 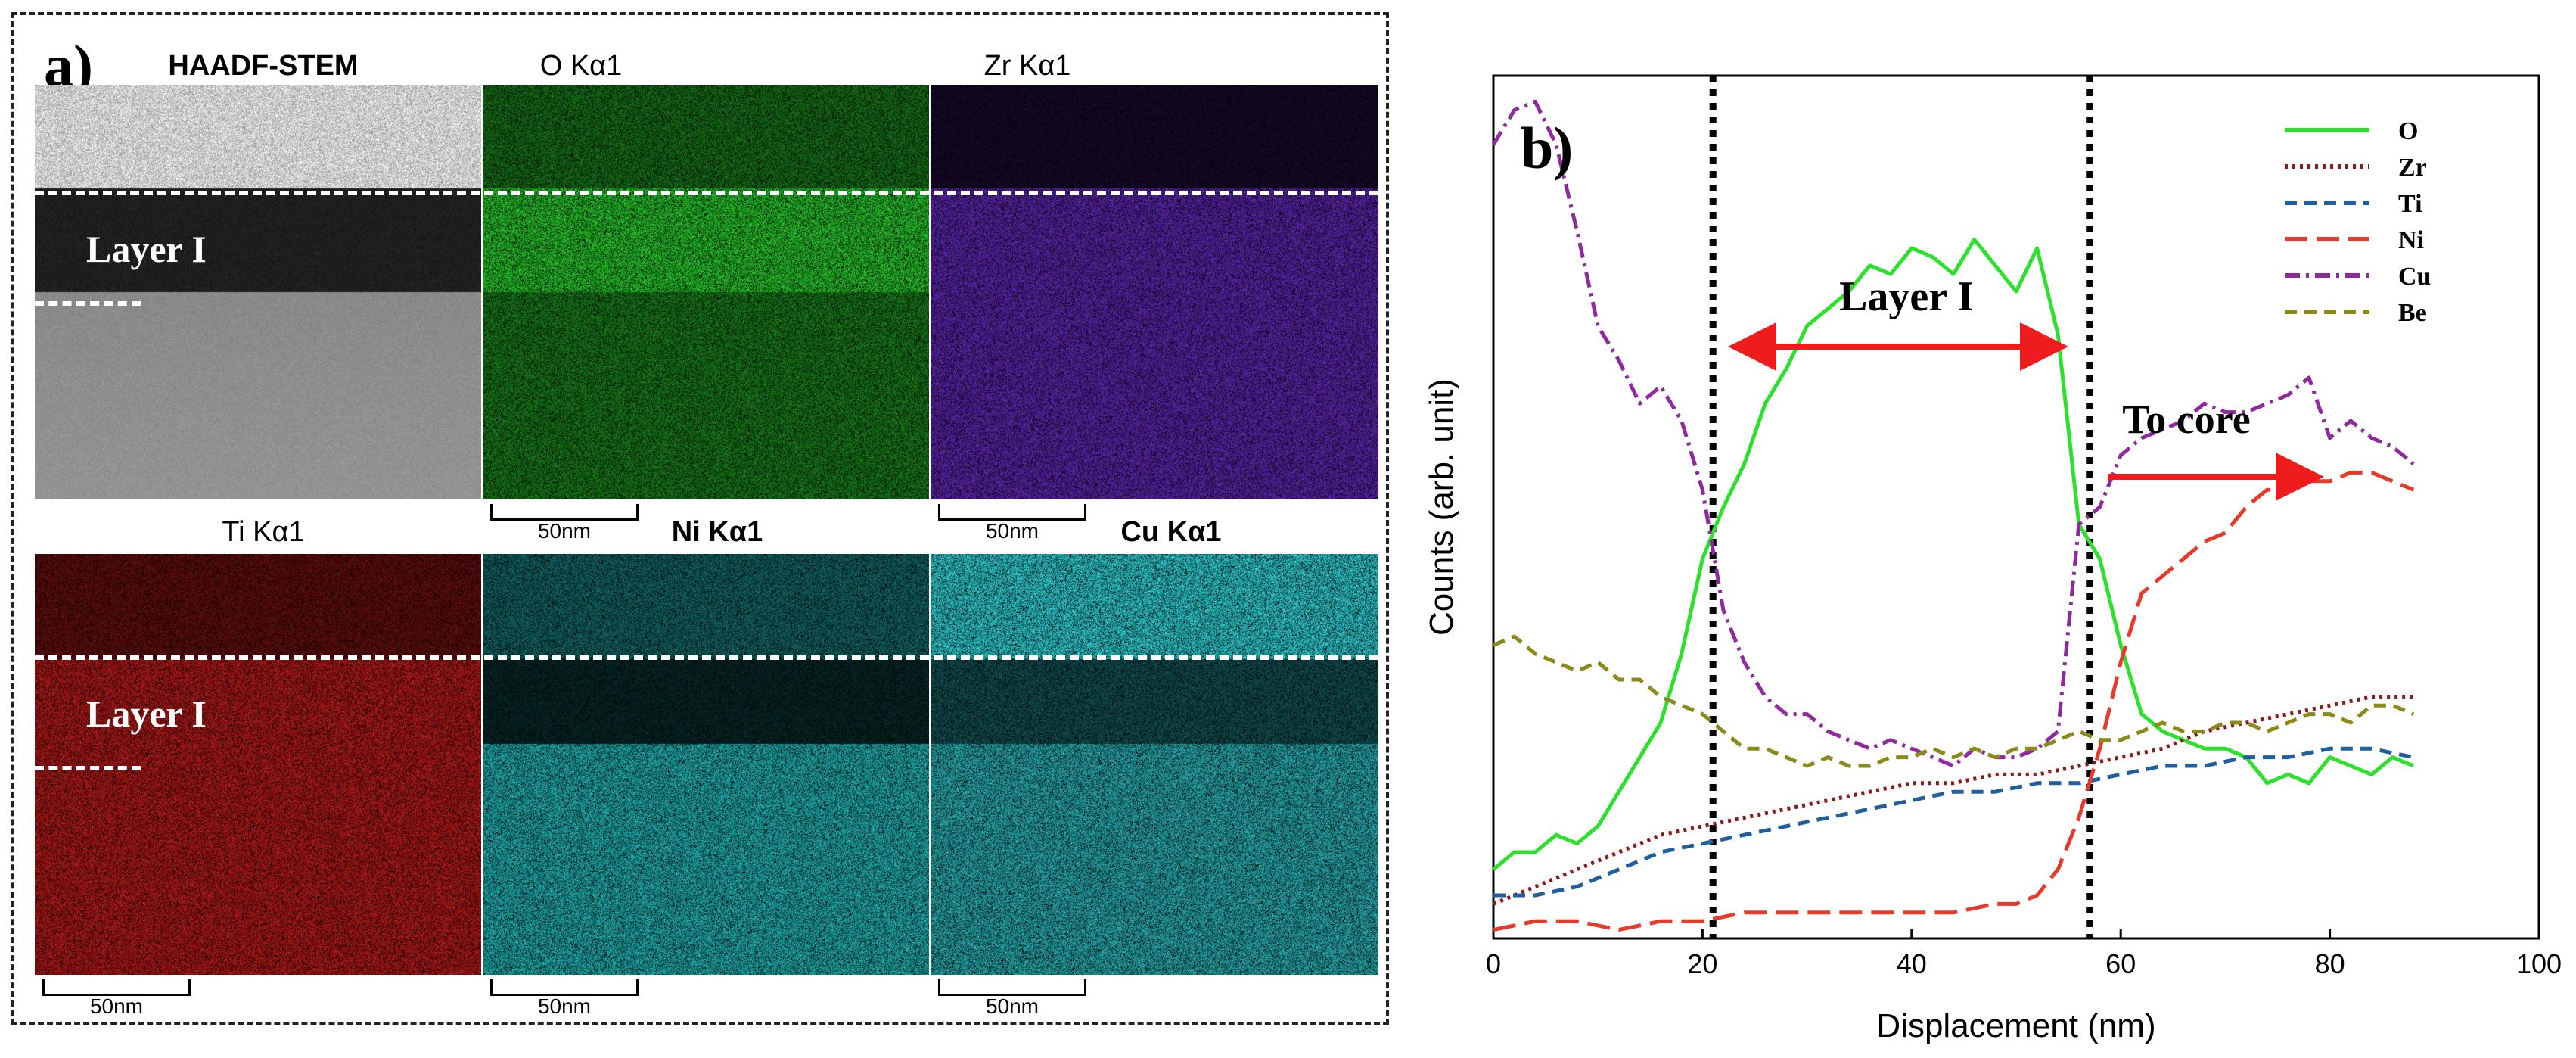 I want to click on legend-label-ni: Ni, so click(x=2411, y=240).